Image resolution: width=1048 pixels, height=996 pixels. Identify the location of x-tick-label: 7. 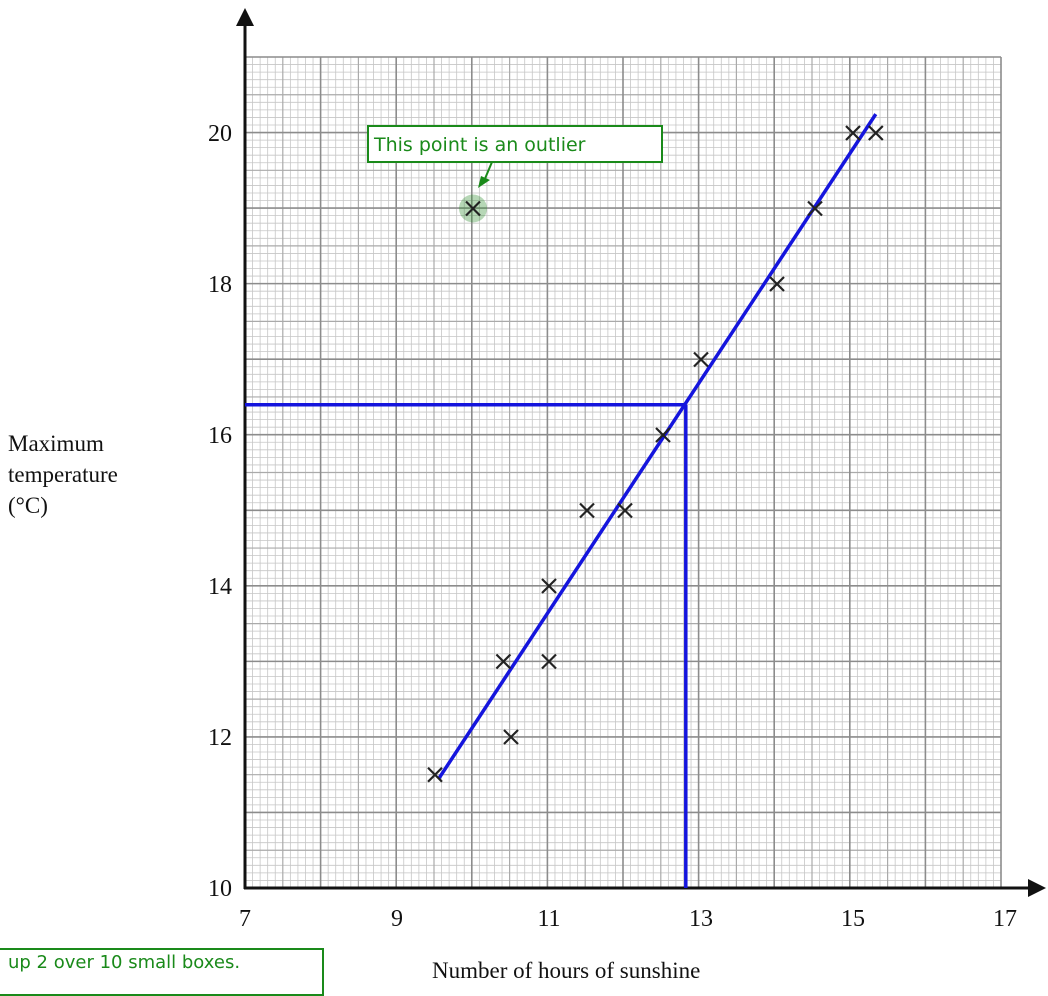
(245, 919).